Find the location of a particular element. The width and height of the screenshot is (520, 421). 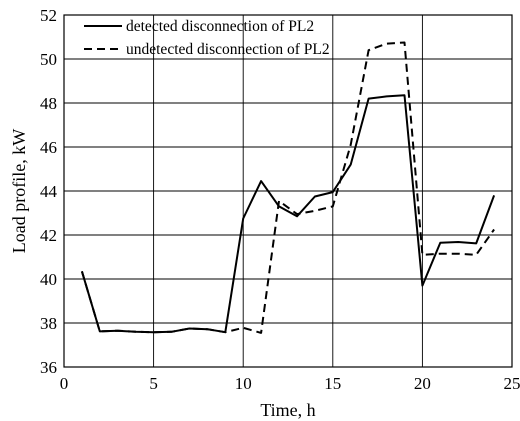

y-tick-label: 44 is located at coordinates (49, 191).